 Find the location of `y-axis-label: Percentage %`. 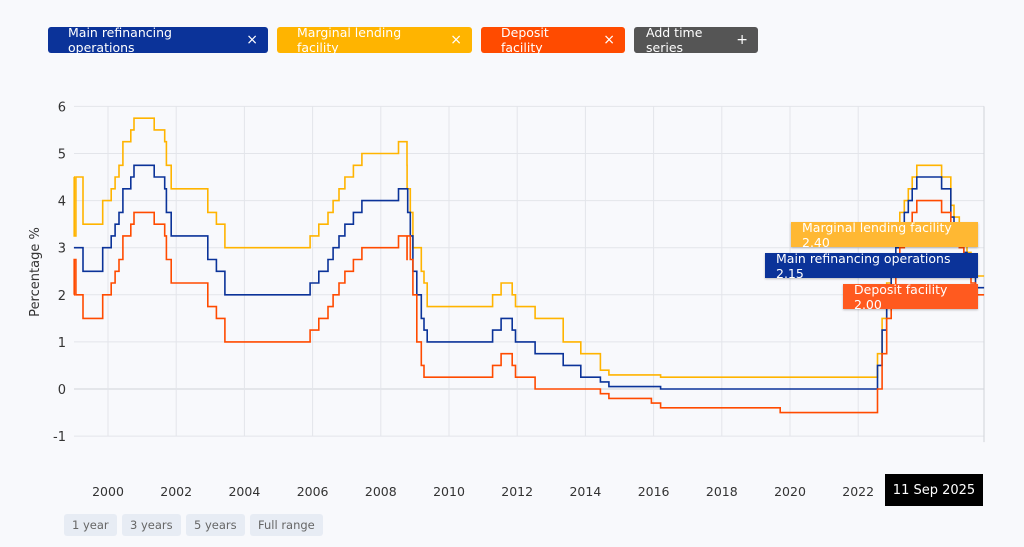

y-axis-label: Percentage % is located at coordinates (35, 272).